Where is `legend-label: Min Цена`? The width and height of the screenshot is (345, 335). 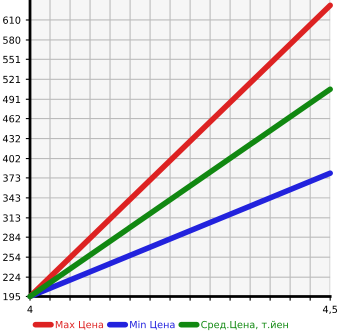 legend-label: Min Цена is located at coordinates (152, 325).